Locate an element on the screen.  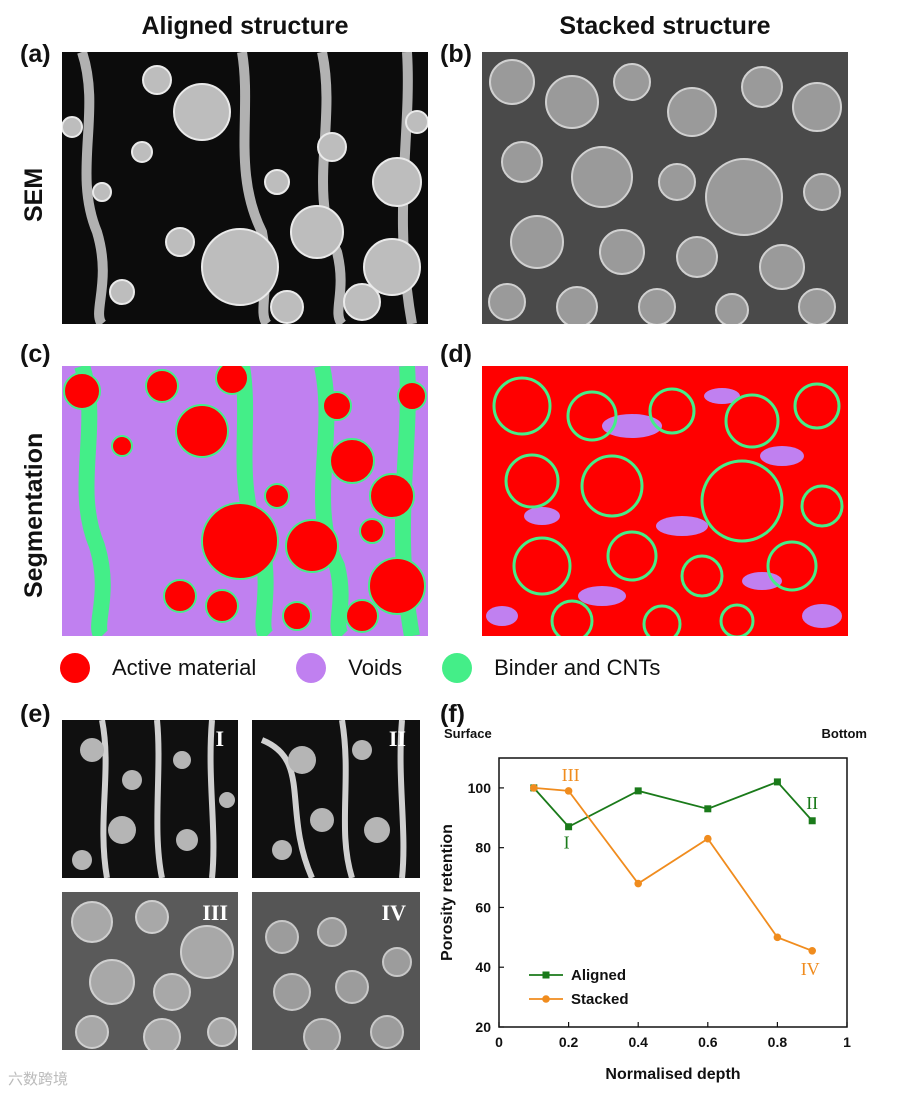
x-tick-label: 0.6 is located at coordinates (708, 1042).